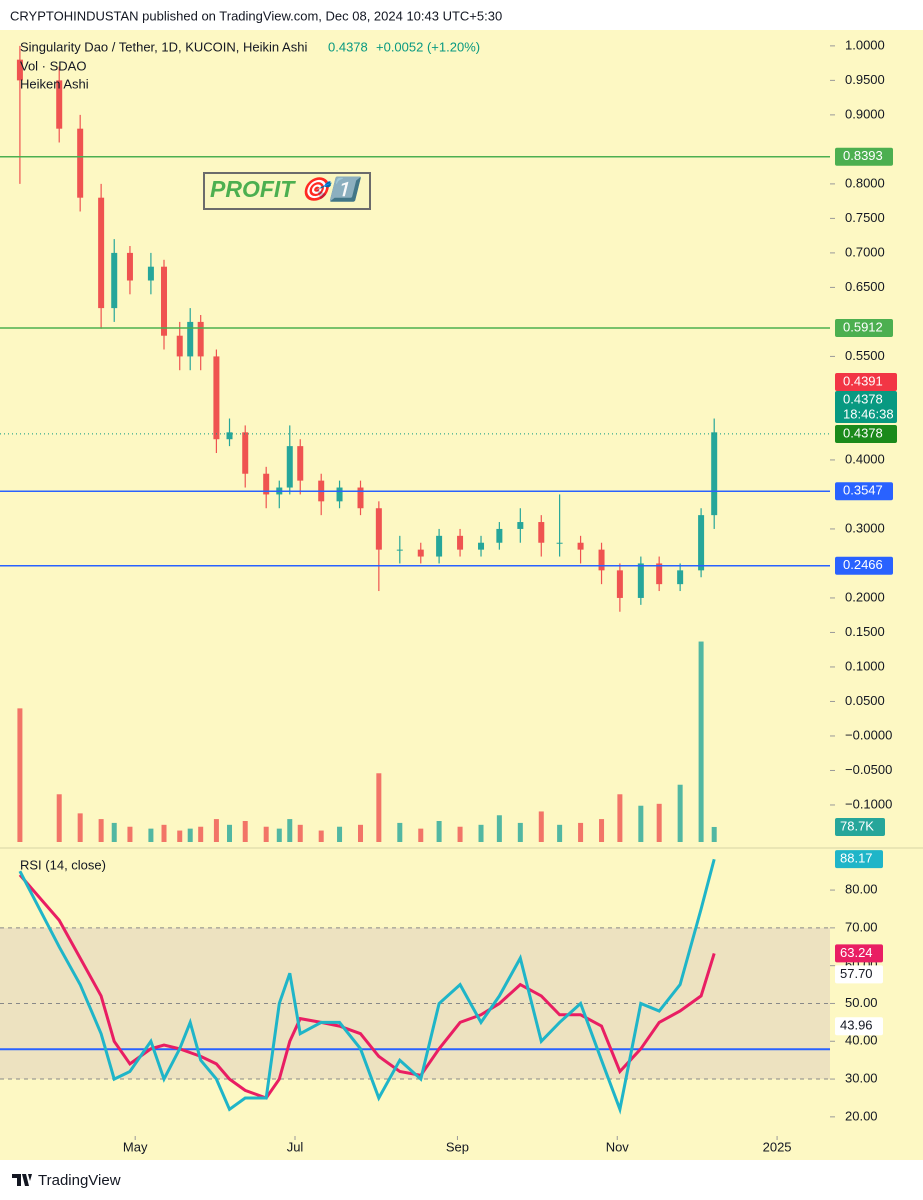  What do you see at coordinates (865, 113) in the screenshot?
I see `y-tick-label: 0.9000` at bounding box center [865, 113].